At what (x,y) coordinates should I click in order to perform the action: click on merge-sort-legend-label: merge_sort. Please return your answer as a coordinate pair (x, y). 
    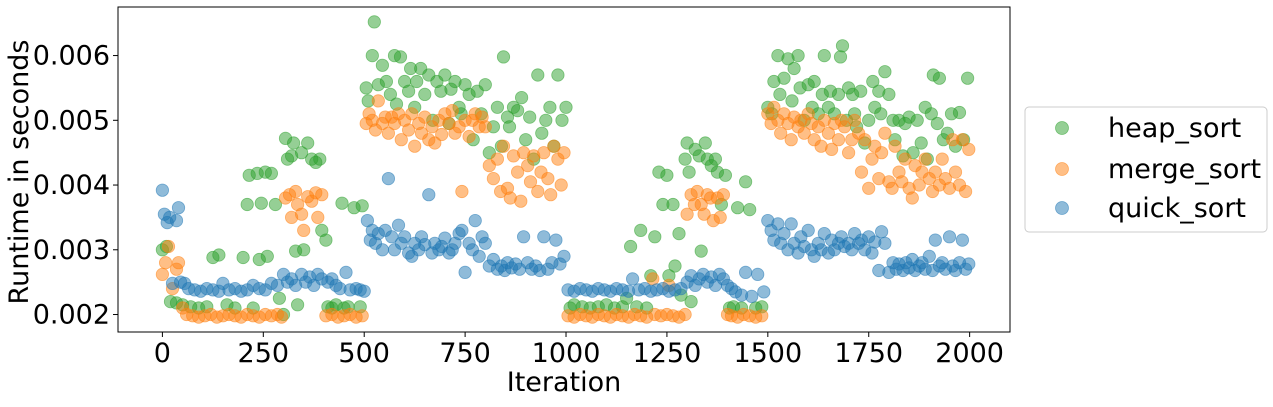
    Looking at the image, I should click on (1184, 169).